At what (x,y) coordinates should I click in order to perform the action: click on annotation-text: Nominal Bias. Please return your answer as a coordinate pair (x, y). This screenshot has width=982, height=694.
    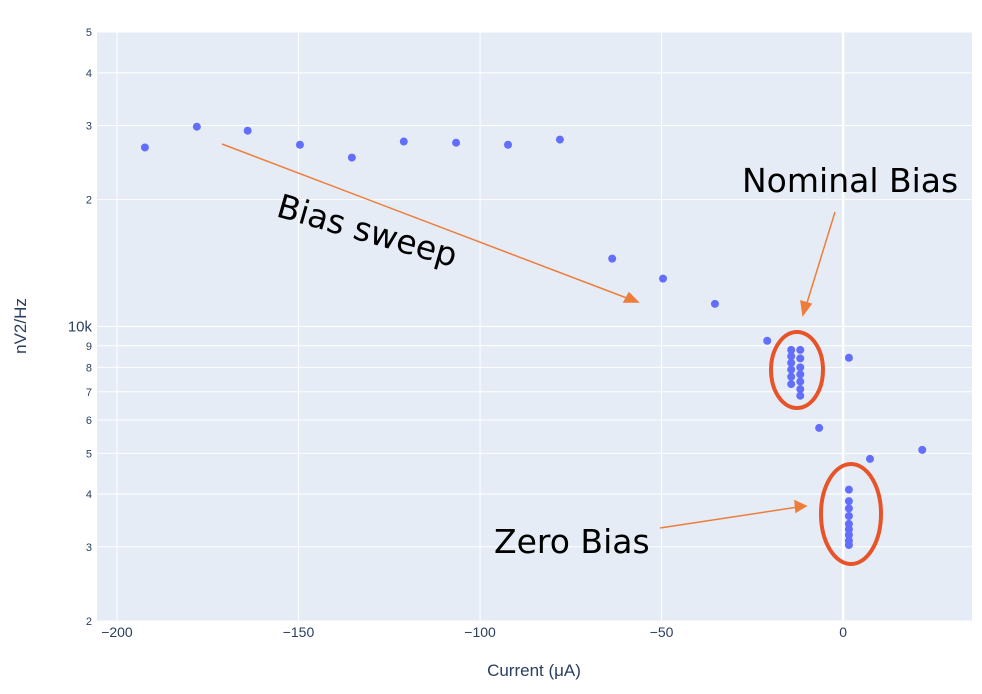
    Looking at the image, I should click on (850, 180).